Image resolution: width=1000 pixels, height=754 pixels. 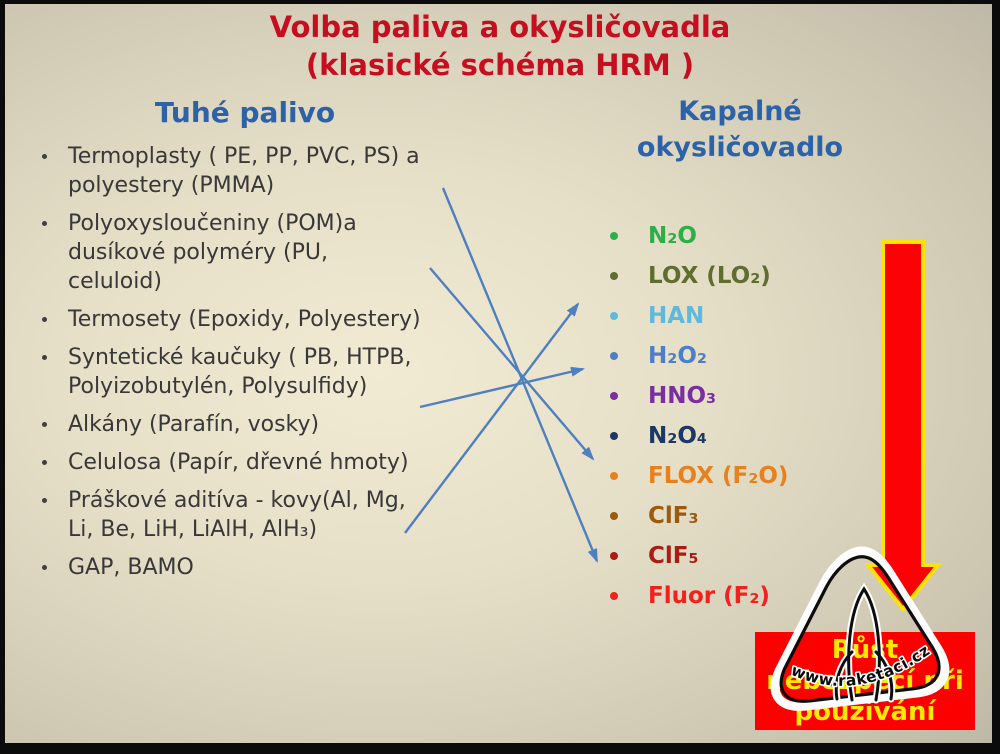 I want to click on danger-box-line3: používání, so click(x=865, y=712).